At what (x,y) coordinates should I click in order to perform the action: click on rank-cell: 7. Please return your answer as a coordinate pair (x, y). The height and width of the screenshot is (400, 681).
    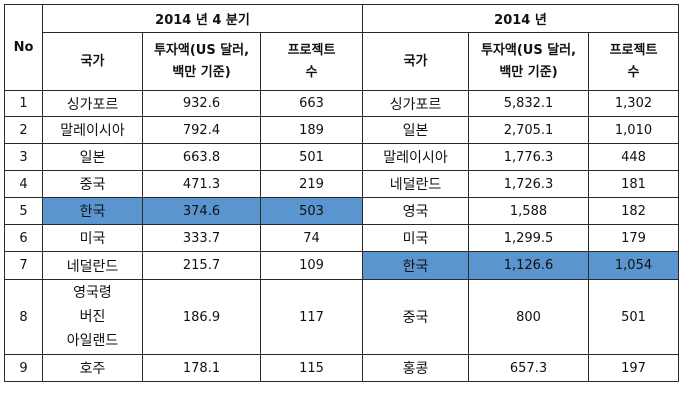
    Looking at the image, I should click on (23, 265).